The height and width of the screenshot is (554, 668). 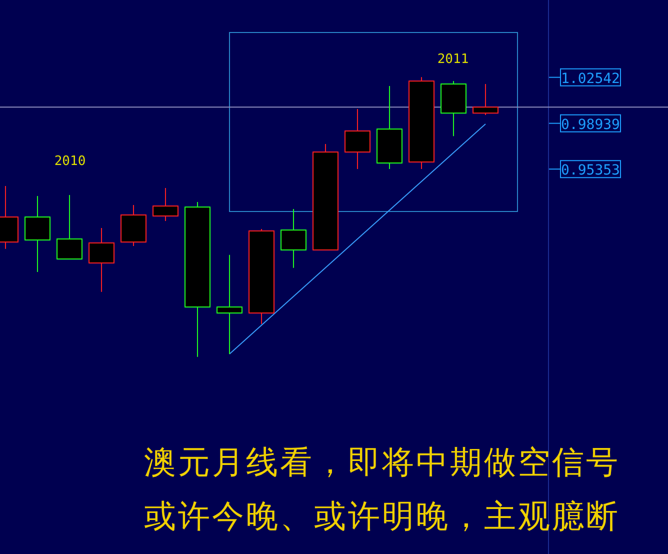 What do you see at coordinates (382, 516) in the screenshot?
I see `annotation: 或许今晚、或许明晚，主观臆断` at bounding box center [382, 516].